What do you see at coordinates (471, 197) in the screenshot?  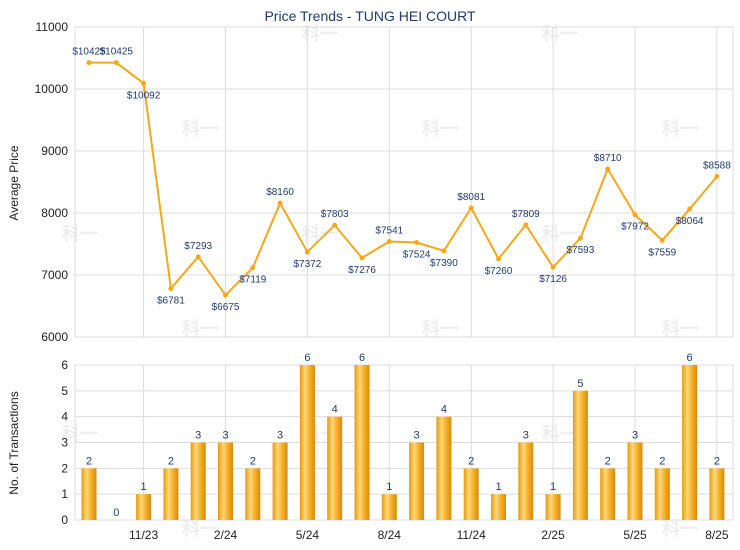 I see `price-value-label: $8081` at bounding box center [471, 197].